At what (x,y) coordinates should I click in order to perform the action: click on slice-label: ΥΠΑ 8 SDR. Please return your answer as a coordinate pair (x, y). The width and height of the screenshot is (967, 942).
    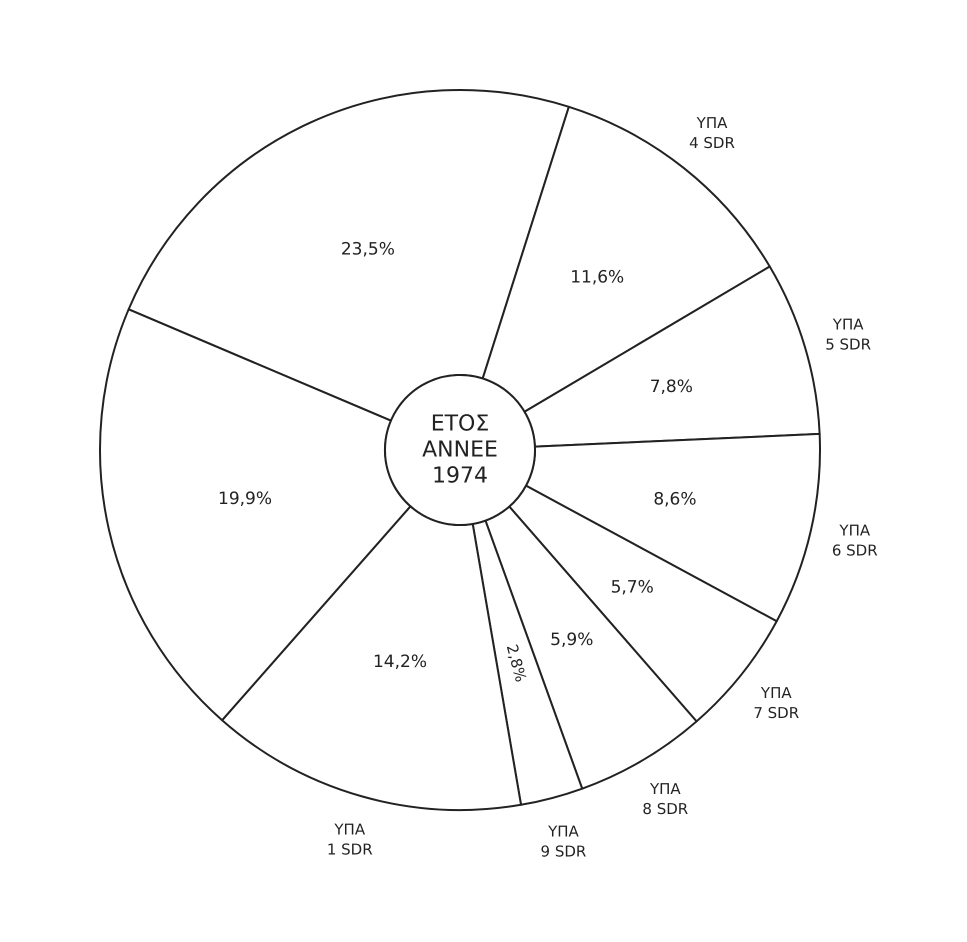
    Looking at the image, I should click on (665, 799).